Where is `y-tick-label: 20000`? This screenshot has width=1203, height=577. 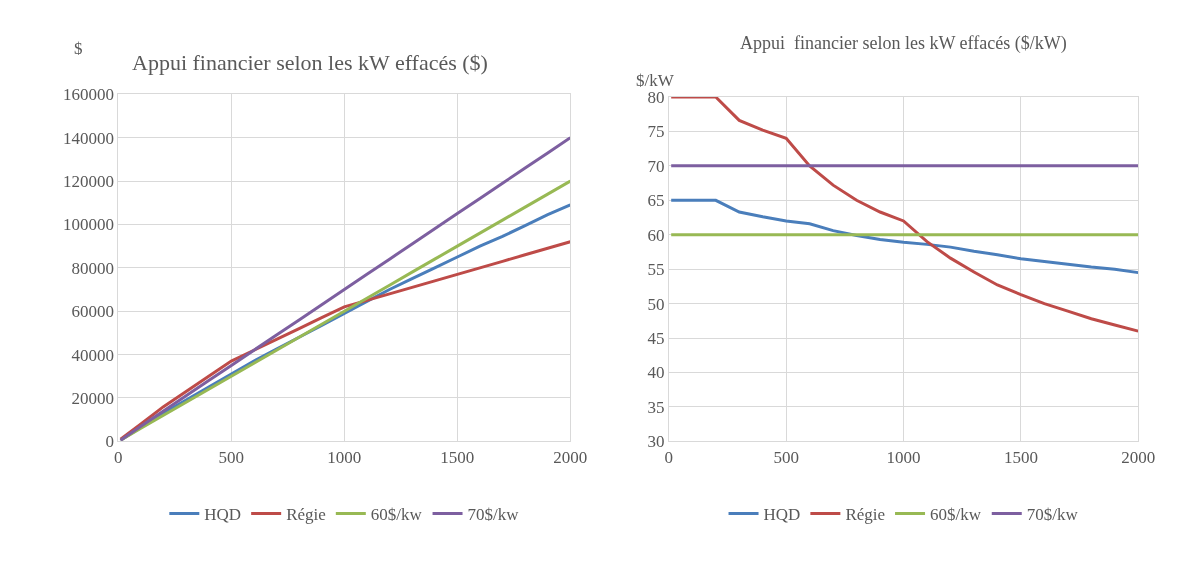 y-tick-label: 20000 is located at coordinates (92, 398).